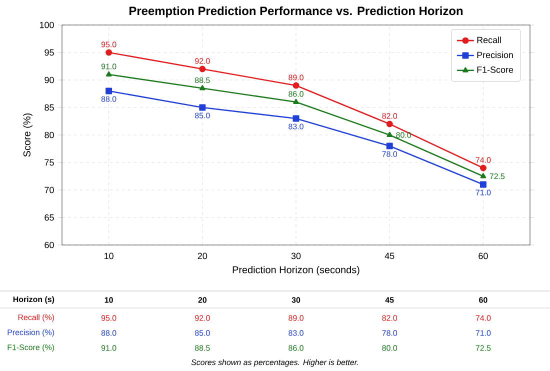  I want to click on x-tick-label: 30, so click(296, 256).